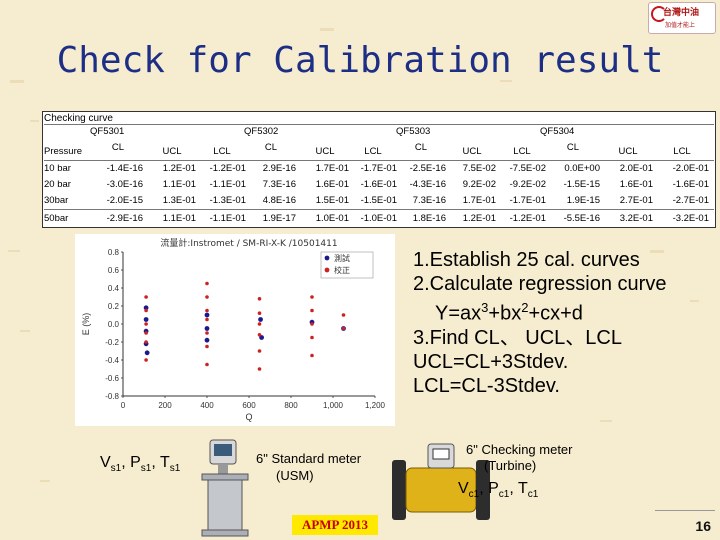  What do you see at coordinates (124, 218) in the screenshot?
I see `table-cell: -2.9E-16` at bounding box center [124, 218].